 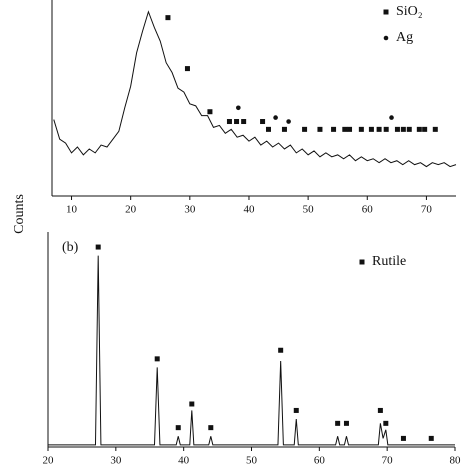 I want to click on legend-label: Ag, so click(x=404, y=37).